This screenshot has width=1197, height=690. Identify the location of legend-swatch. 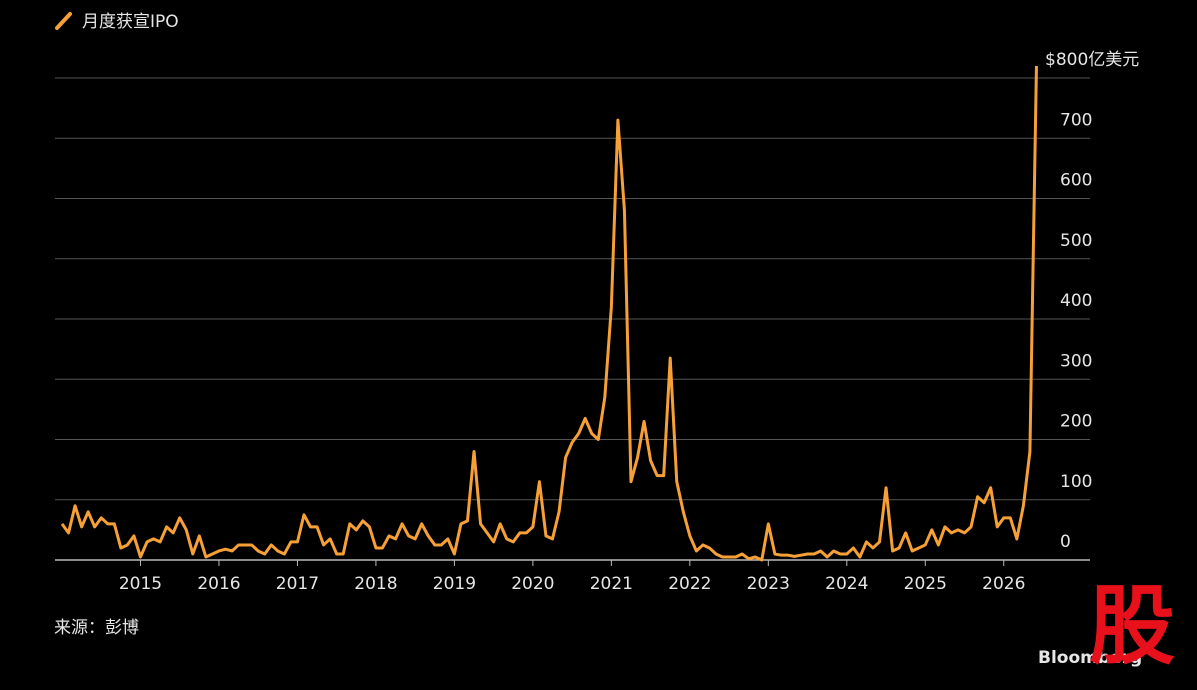
(63, 21).